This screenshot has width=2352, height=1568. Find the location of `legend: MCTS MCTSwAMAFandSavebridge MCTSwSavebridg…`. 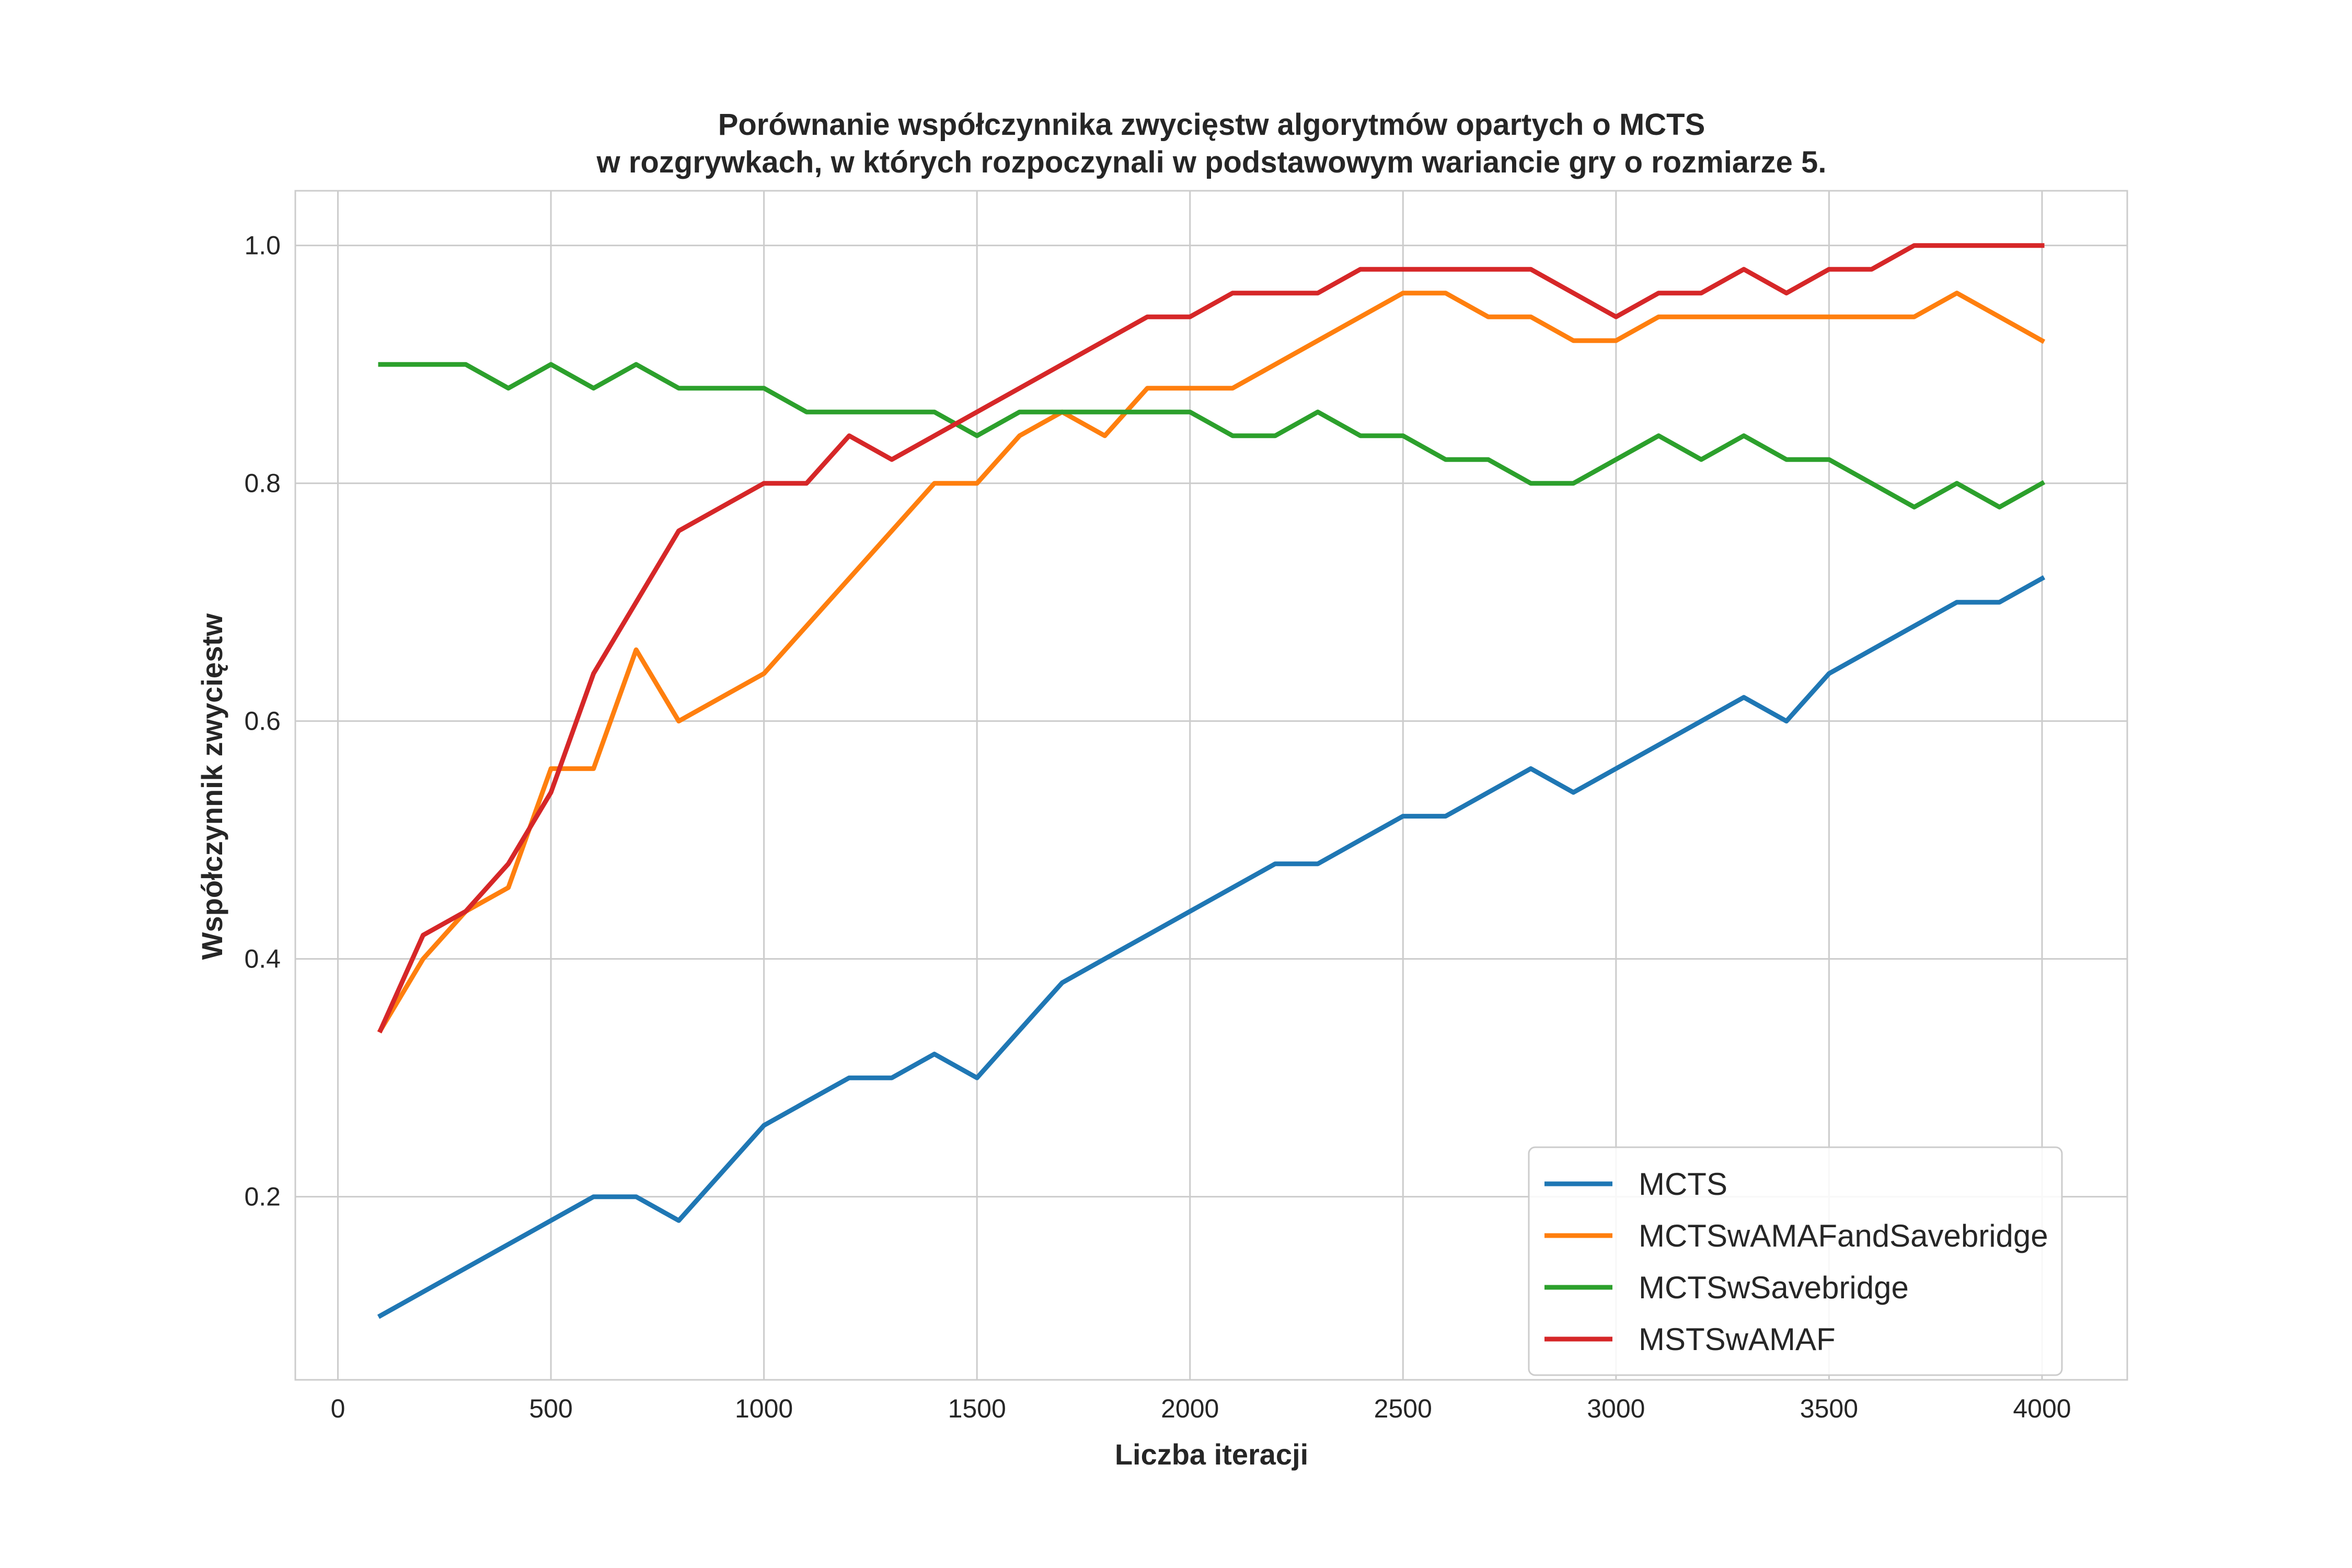

legend: MCTS MCTSwAMAFandSavebridge MCTSwSavebridg… is located at coordinates (1795, 1261).